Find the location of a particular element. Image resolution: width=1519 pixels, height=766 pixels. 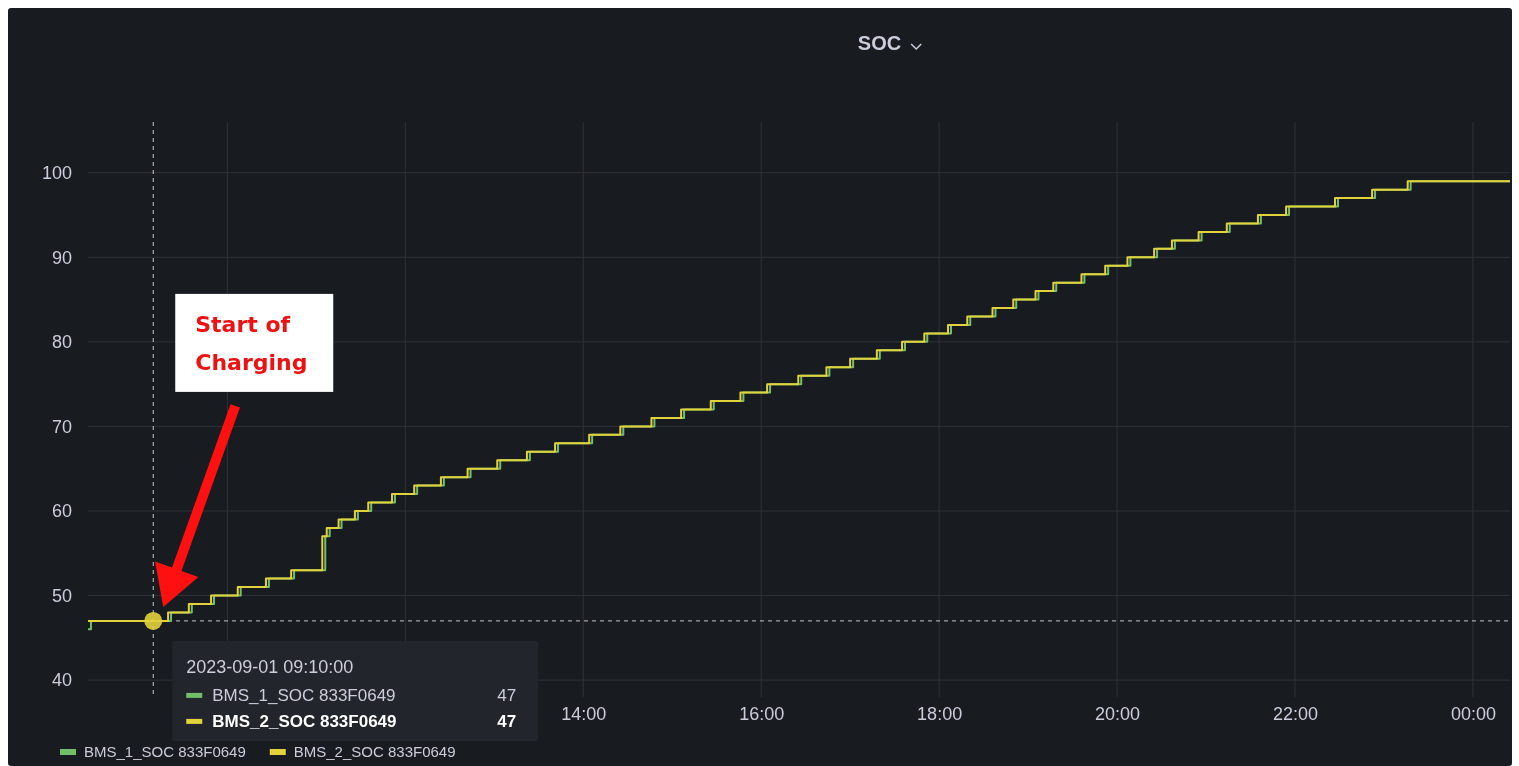

text: BMS_1_SOC 833F0649 is located at coordinates (165, 751).